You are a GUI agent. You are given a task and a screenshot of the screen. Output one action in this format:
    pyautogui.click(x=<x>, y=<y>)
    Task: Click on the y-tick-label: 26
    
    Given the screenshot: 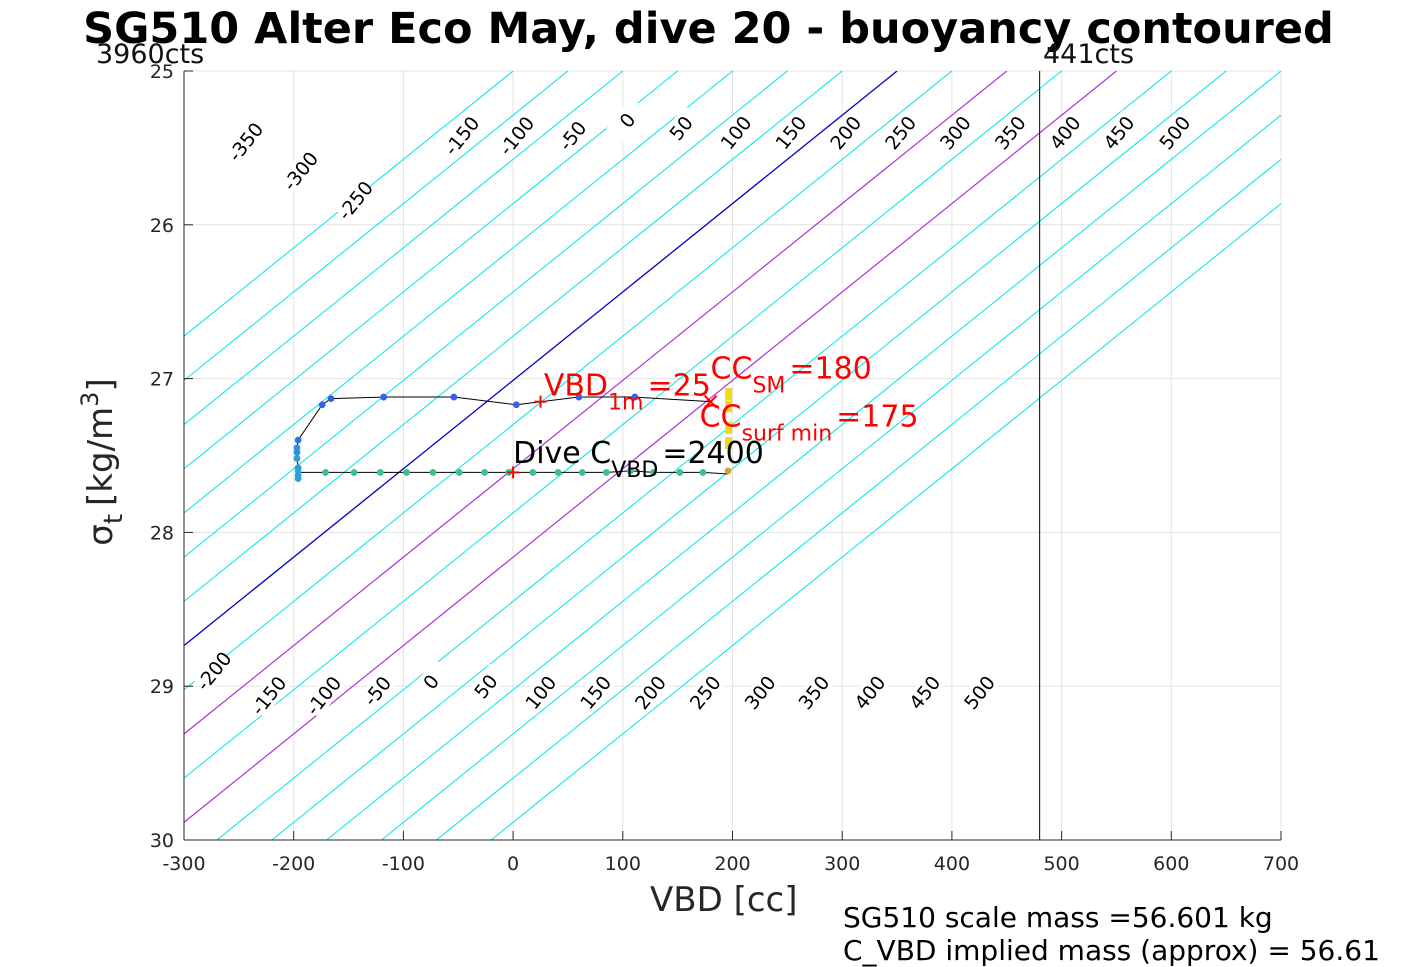 What is the action you would take?
    pyautogui.click(x=162, y=226)
    